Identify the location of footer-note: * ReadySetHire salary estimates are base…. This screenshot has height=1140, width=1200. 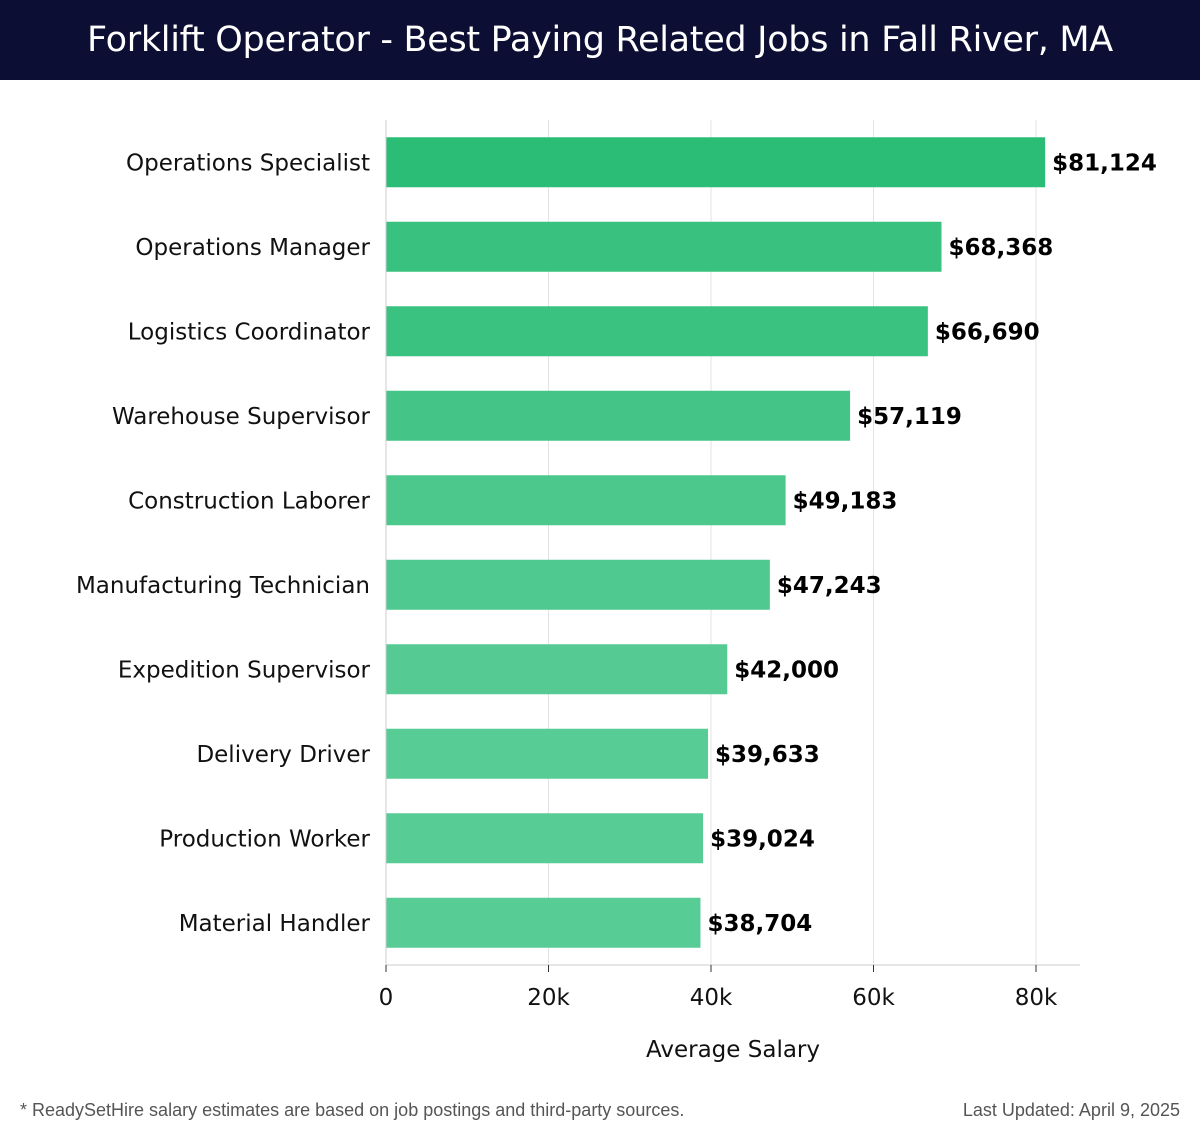
(352, 1110).